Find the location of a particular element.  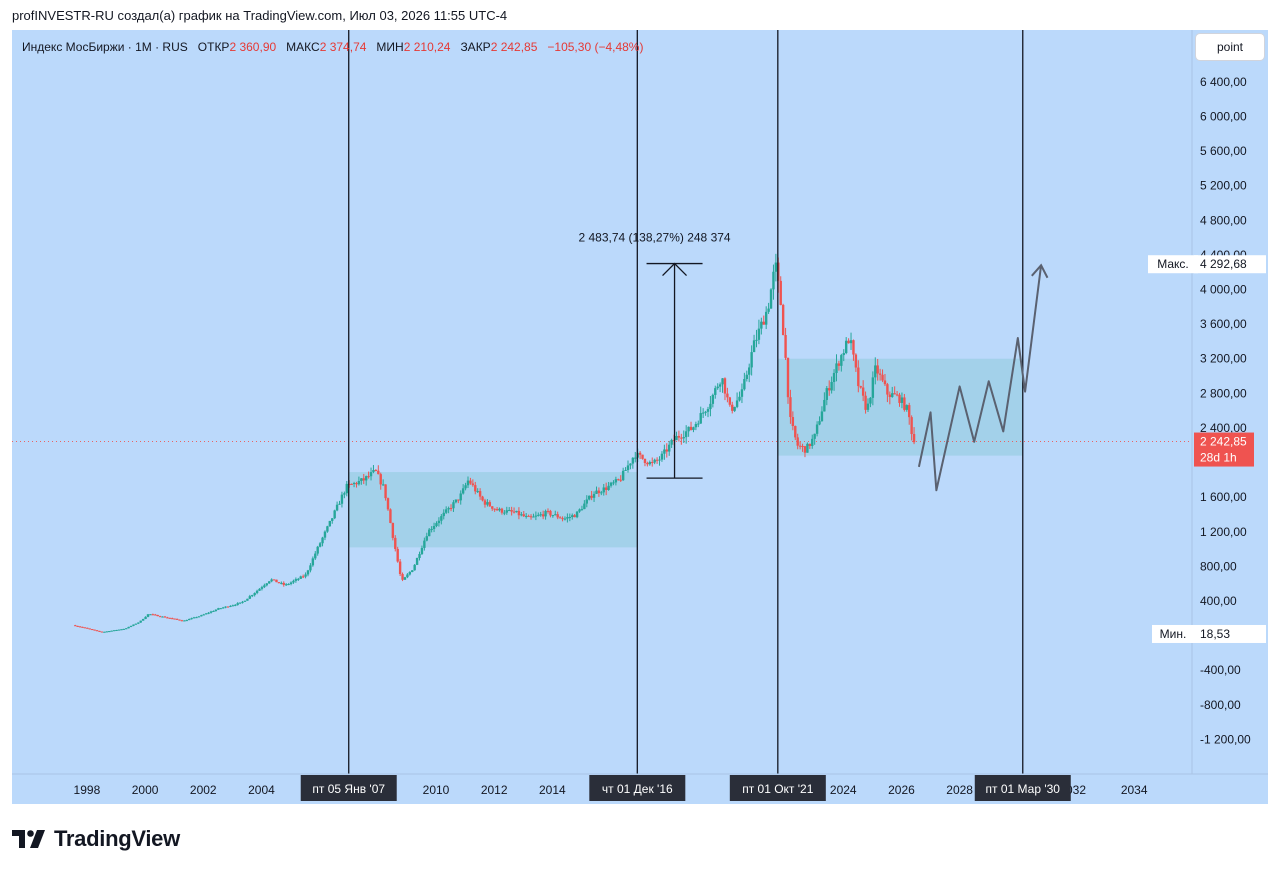

legend-open-label: ОТКР is located at coordinates (213, 47).